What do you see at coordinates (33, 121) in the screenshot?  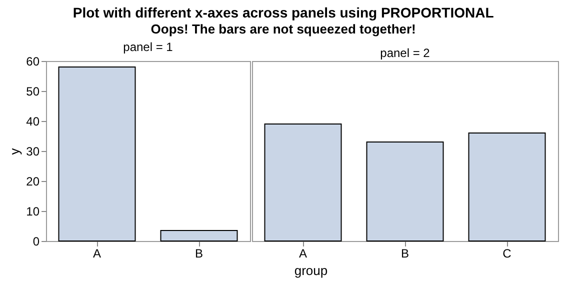 I see `y-tick-label: 40` at bounding box center [33, 121].